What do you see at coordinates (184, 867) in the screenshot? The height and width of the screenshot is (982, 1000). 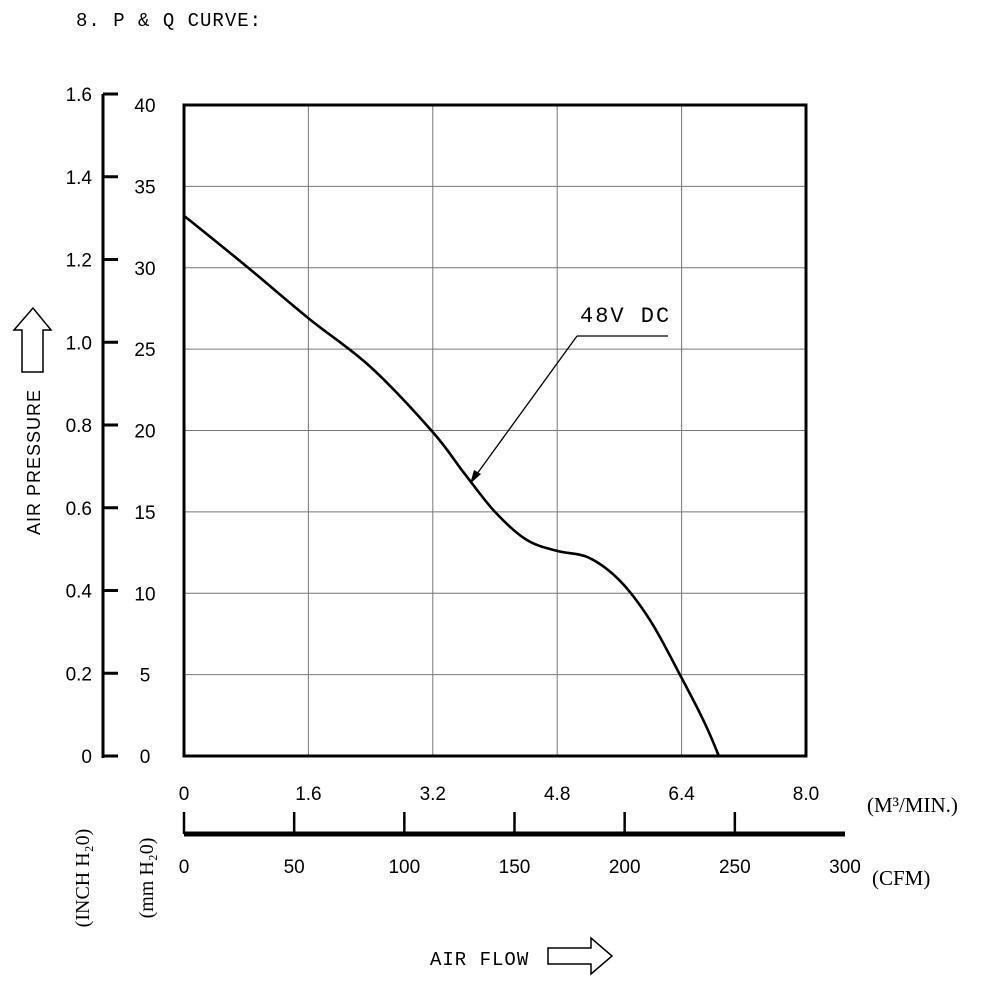 I see `x-tick-label-cfm: 0` at bounding box center [184, 867].